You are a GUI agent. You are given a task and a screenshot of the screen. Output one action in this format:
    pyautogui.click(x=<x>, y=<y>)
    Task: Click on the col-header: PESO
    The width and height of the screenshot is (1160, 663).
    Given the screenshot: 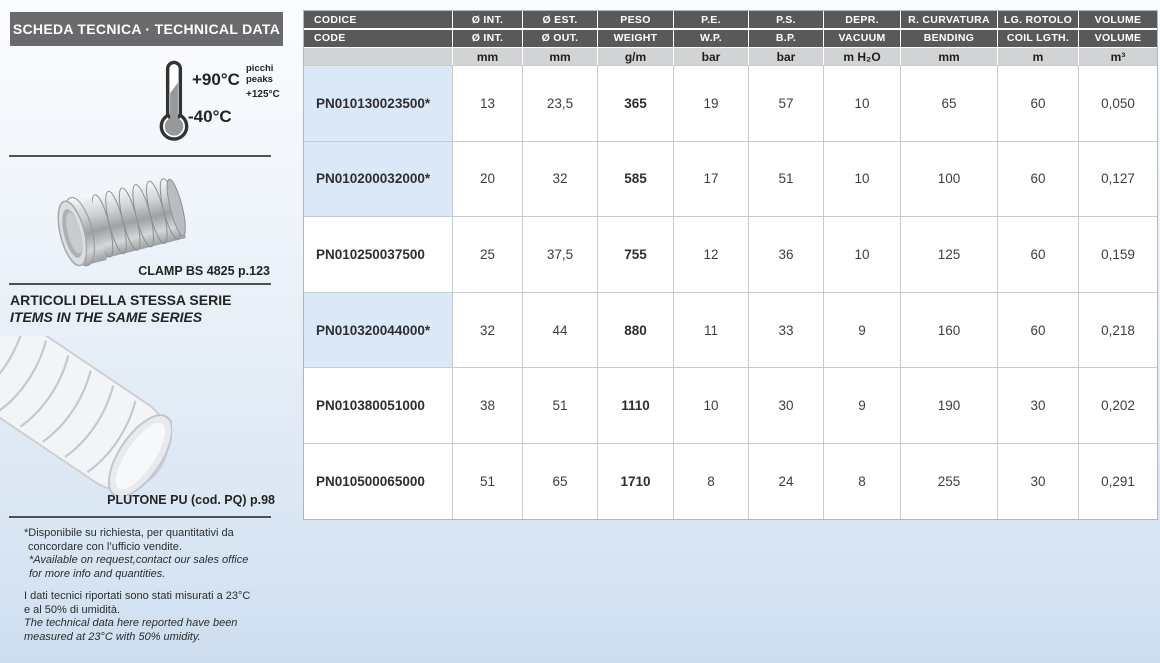 What is the action you would take?
    pyautogui.click(x=635, y=19)
    